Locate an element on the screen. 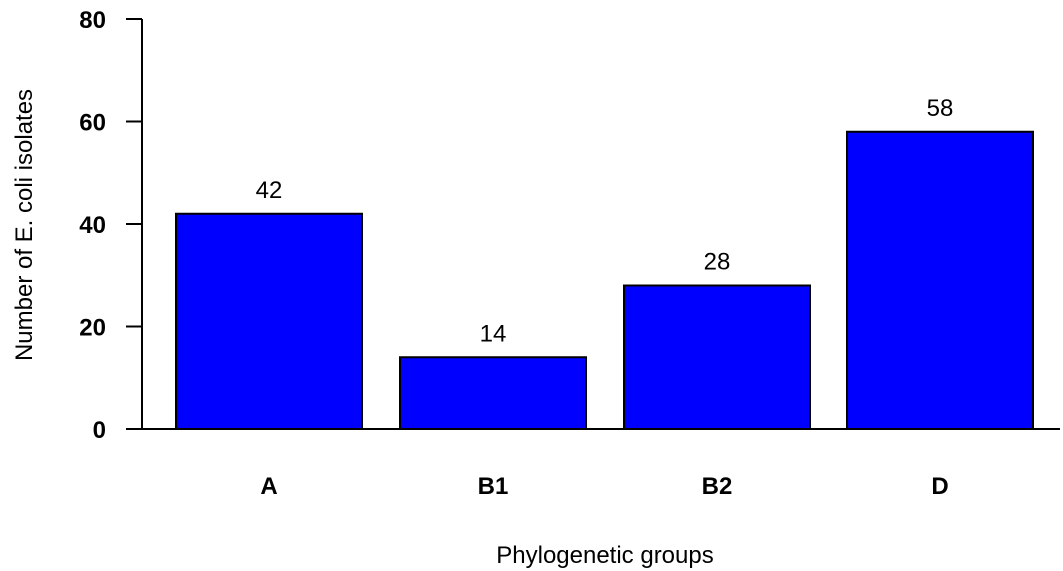 The image size is (1063, 571). y-ticks-group: 0 20 40 60 80 is located at coordinates (110, 225).